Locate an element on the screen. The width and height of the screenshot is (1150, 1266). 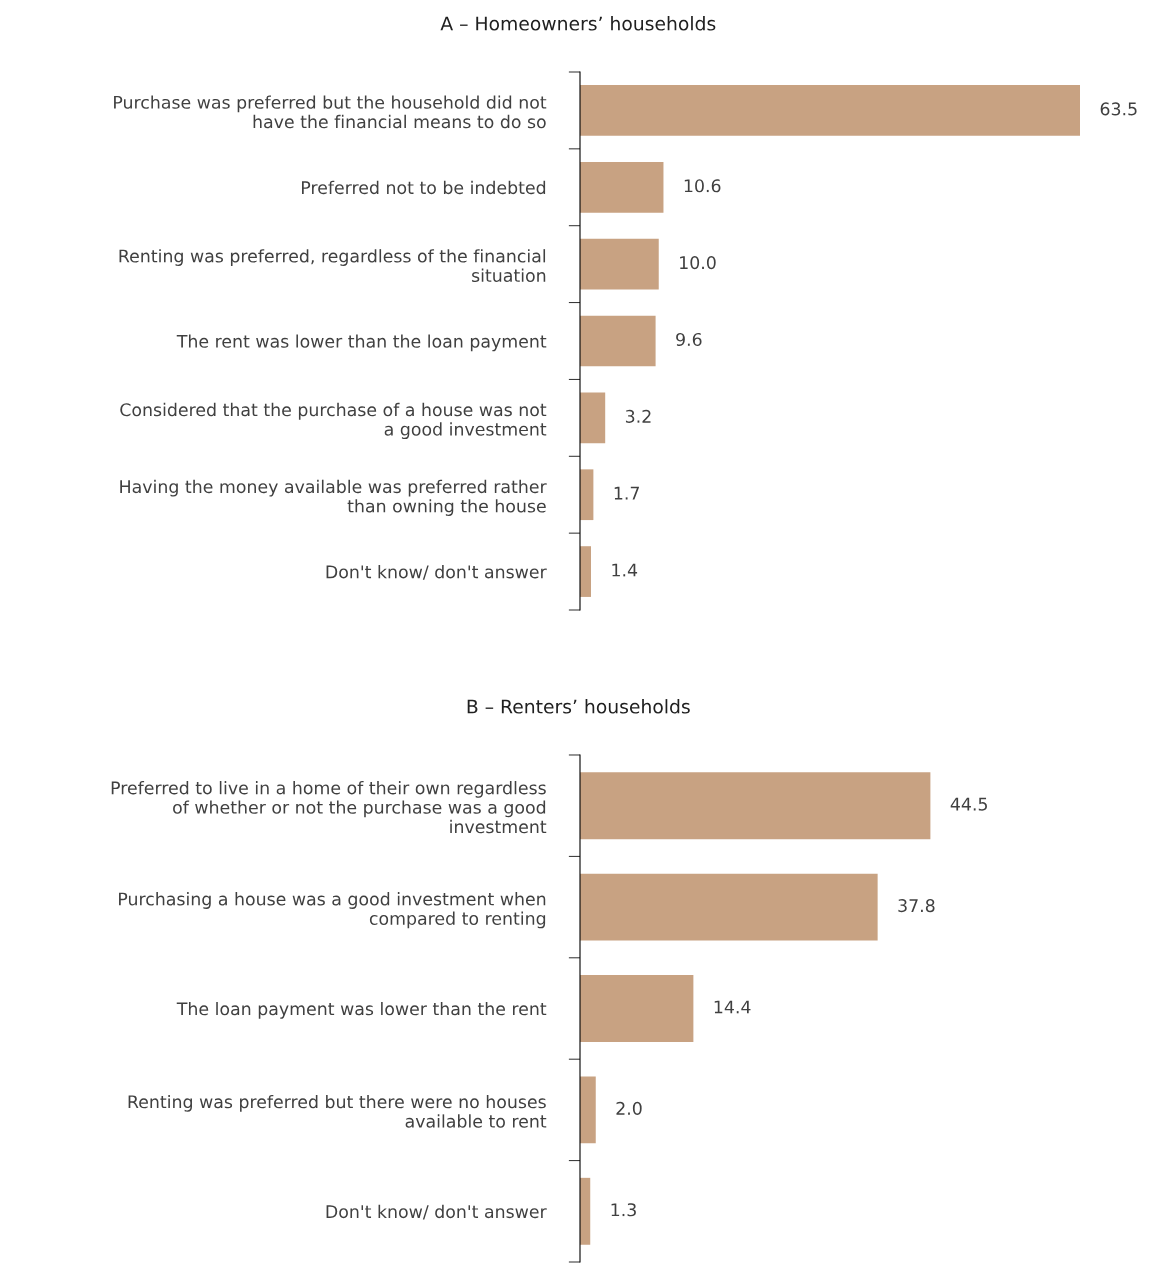
y-tick-label: Renting was preferred, regardless of the financial situation is located at coordinates (332, 266).